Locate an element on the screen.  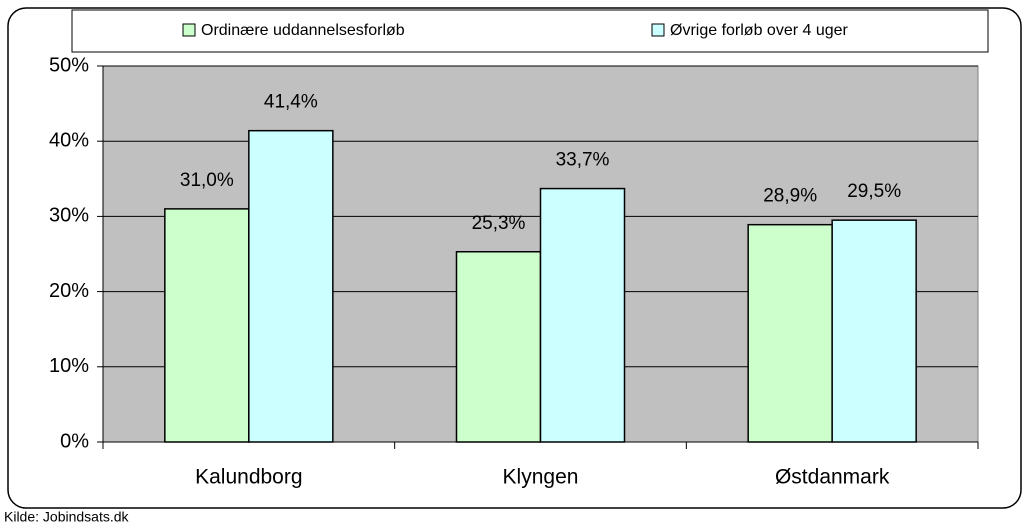
legend-box is located at coordinates (530, 31).